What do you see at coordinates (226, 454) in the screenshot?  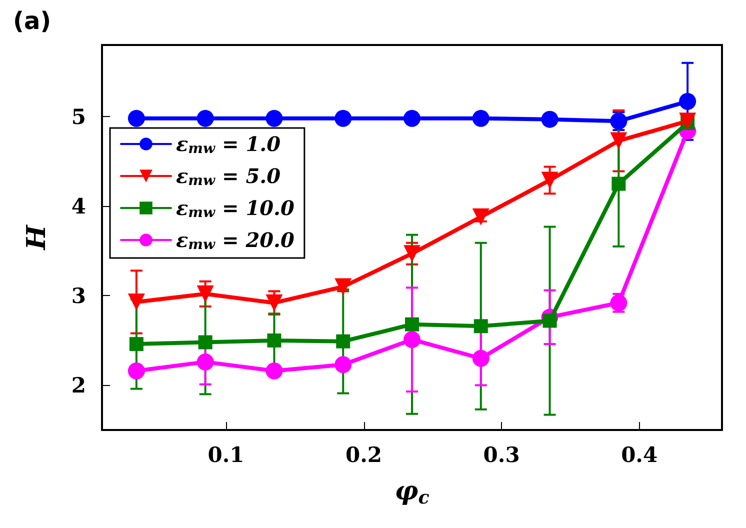 I see `x-tick-label: 0.1` at bounding box center [226, 454].